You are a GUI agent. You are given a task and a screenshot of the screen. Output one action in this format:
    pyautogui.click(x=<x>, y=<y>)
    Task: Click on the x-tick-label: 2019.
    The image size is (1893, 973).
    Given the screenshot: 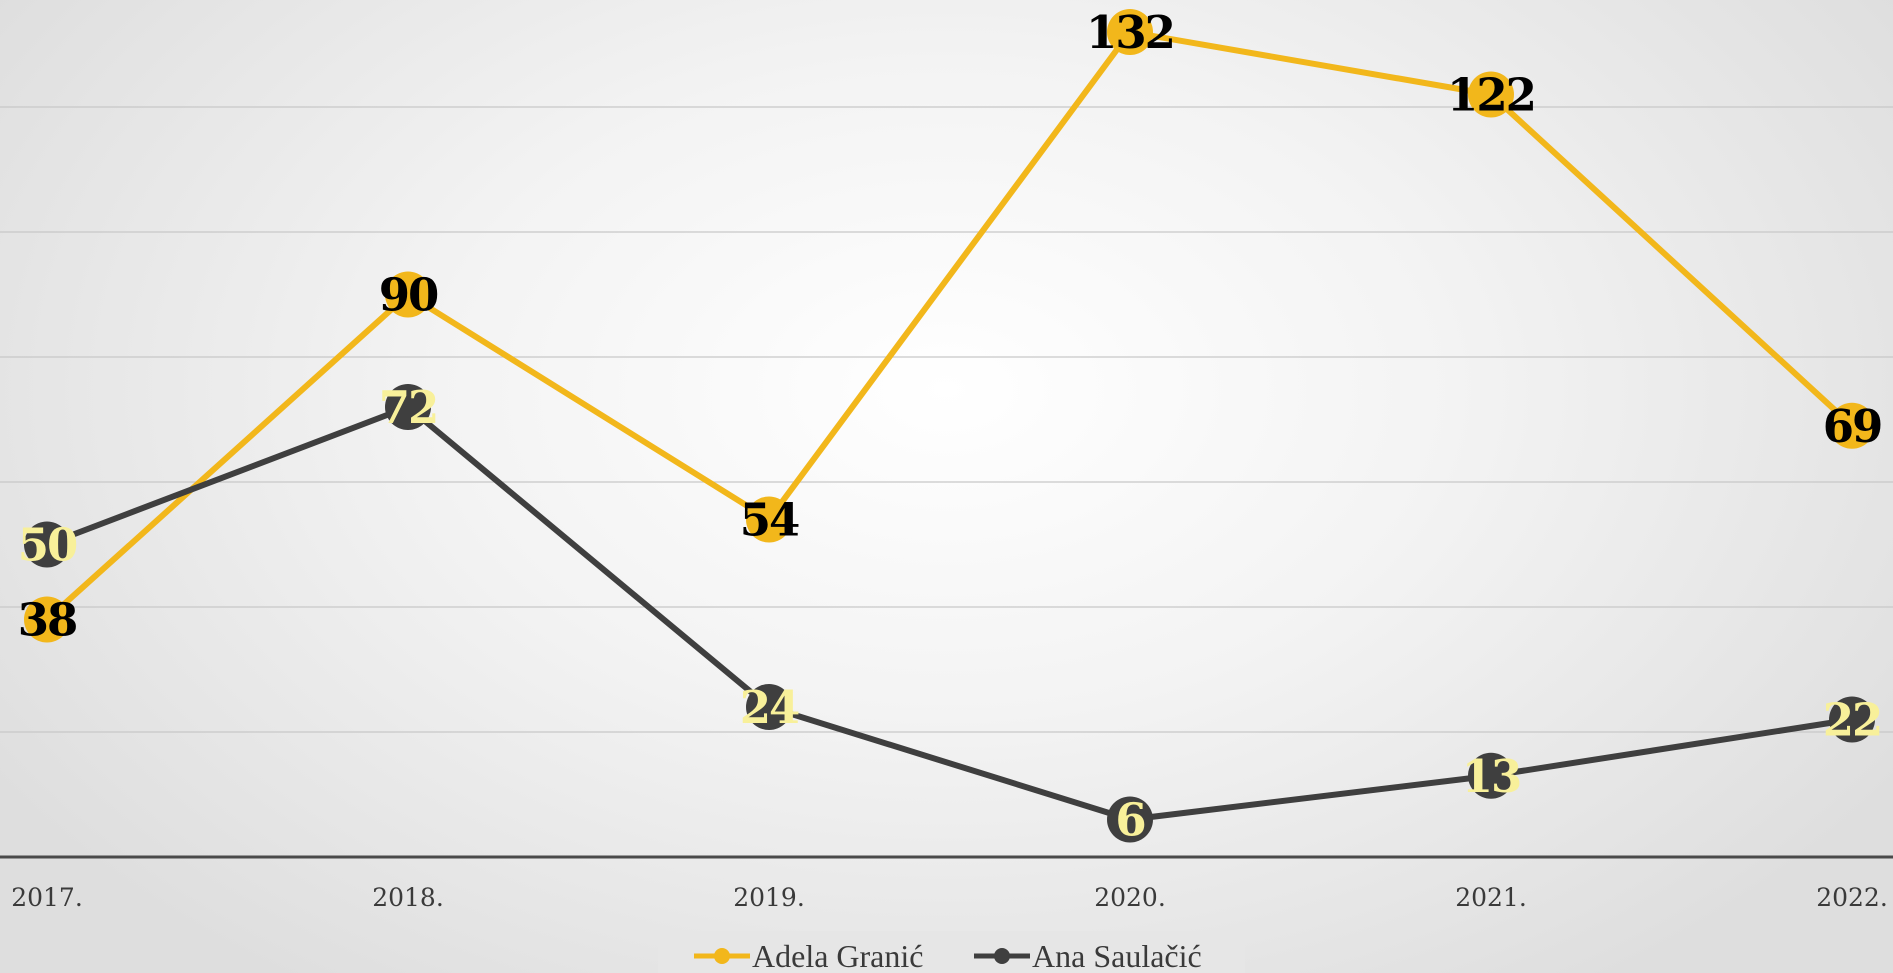 What is the action you would take?
    pyautogui.click(x=769, y=897)
    